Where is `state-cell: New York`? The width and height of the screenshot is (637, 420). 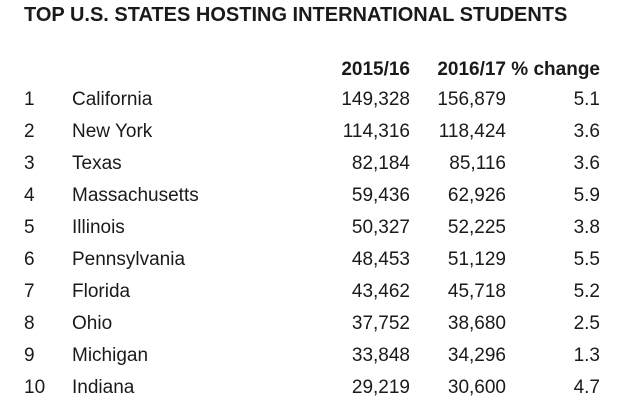 state-cell: New York is located at coordinates (112, 131).